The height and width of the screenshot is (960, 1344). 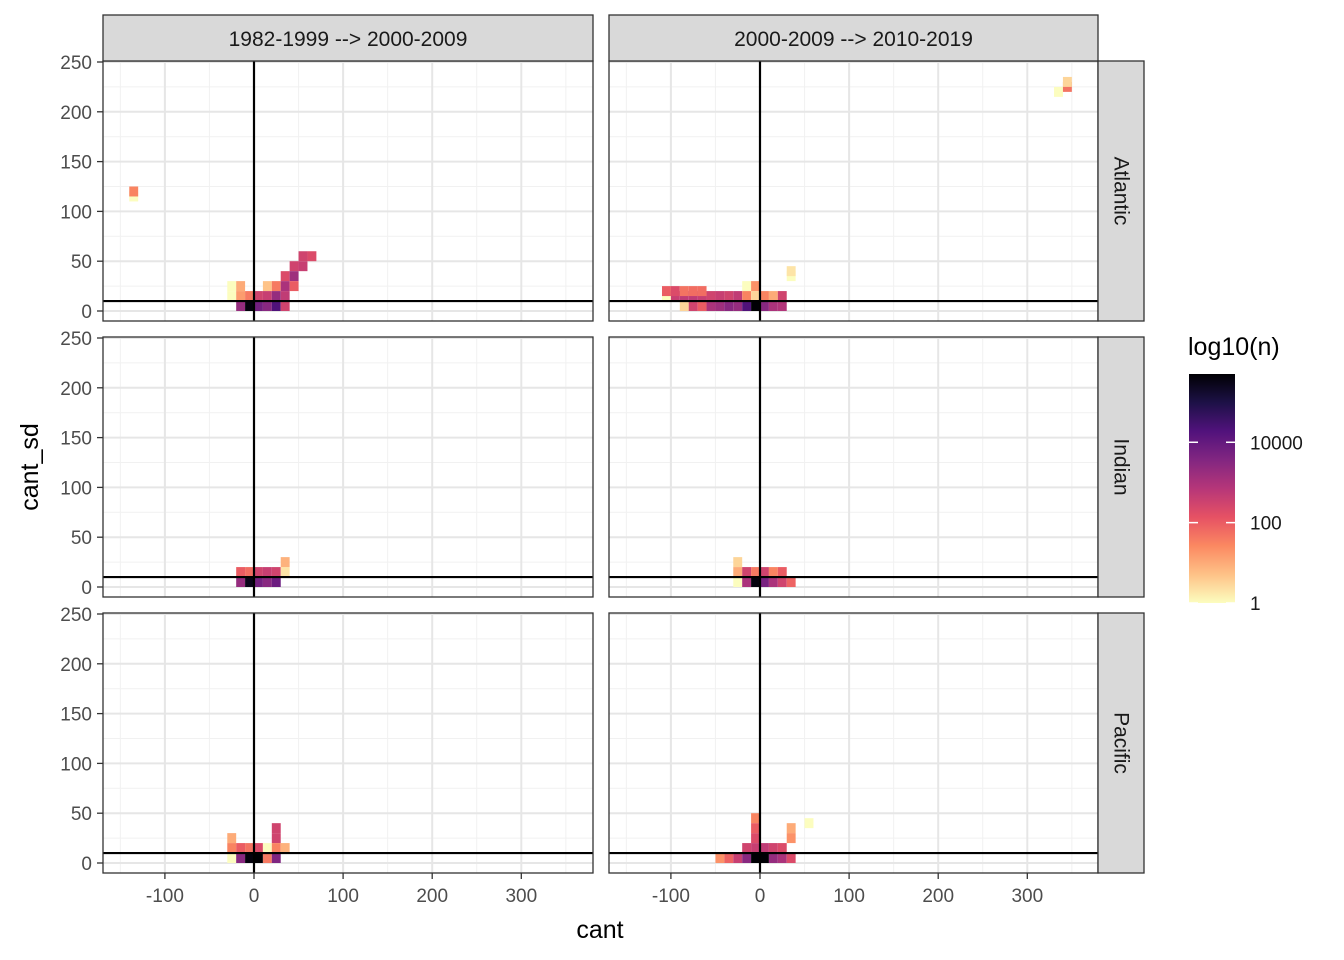 What do you see at coordinates (432, 896) in the screenshot?
I see `x-tick-label: 200` at bounding box center [432, 896].